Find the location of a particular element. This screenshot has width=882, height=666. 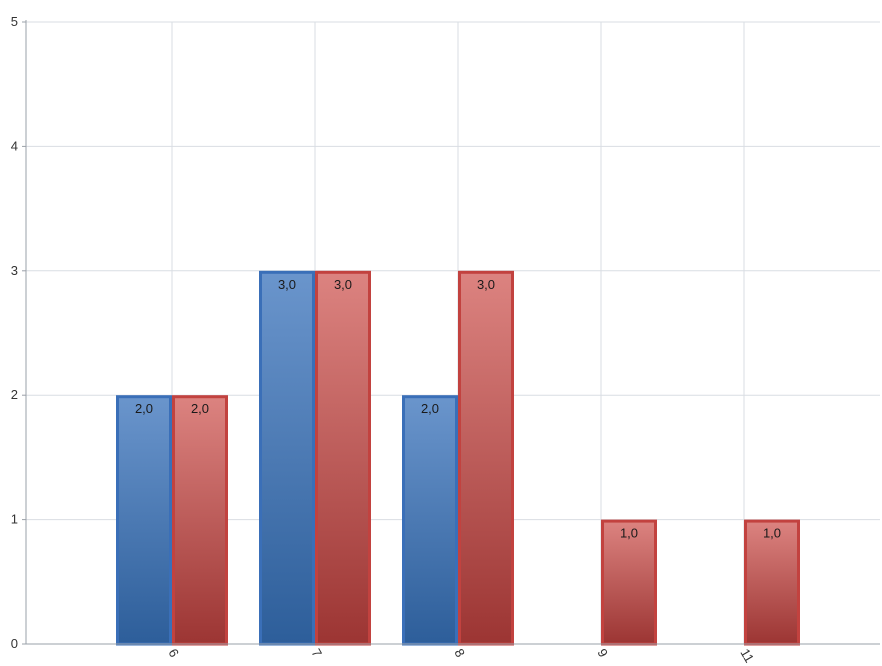

x-tick-label: 7 is located at coordinates (316, 653).